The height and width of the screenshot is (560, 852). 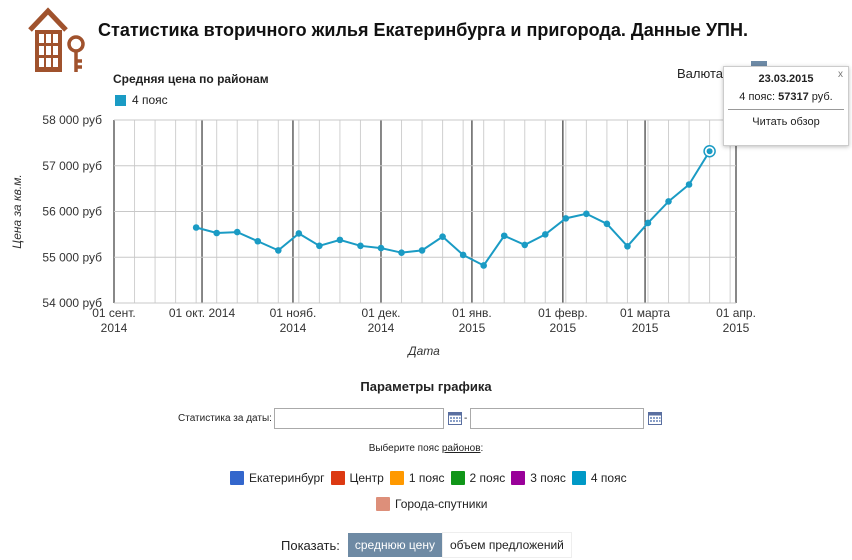 What do you see at coordinates (394, 545) in the screenshot?
I see `show-average-price-button: среднюю цену` at bounding box center [394, 545].